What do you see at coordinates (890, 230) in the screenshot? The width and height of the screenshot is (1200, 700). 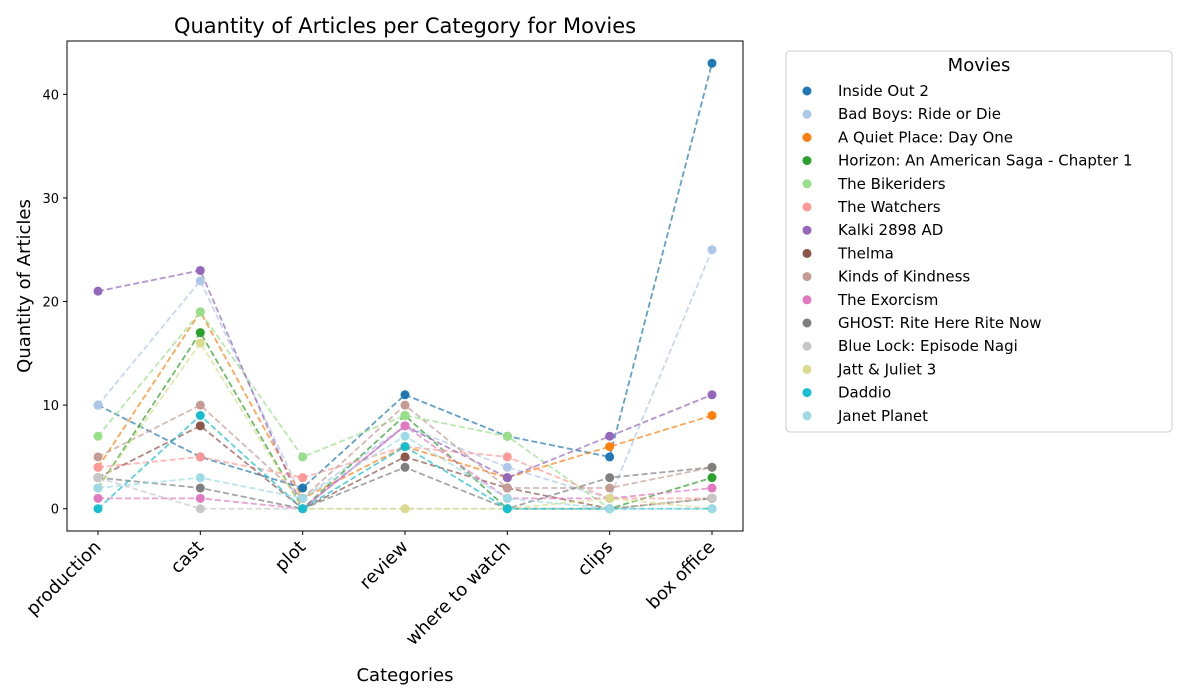 I see `legend-label-6: Kalki 2898 AD` at bounding box center [890, 230].